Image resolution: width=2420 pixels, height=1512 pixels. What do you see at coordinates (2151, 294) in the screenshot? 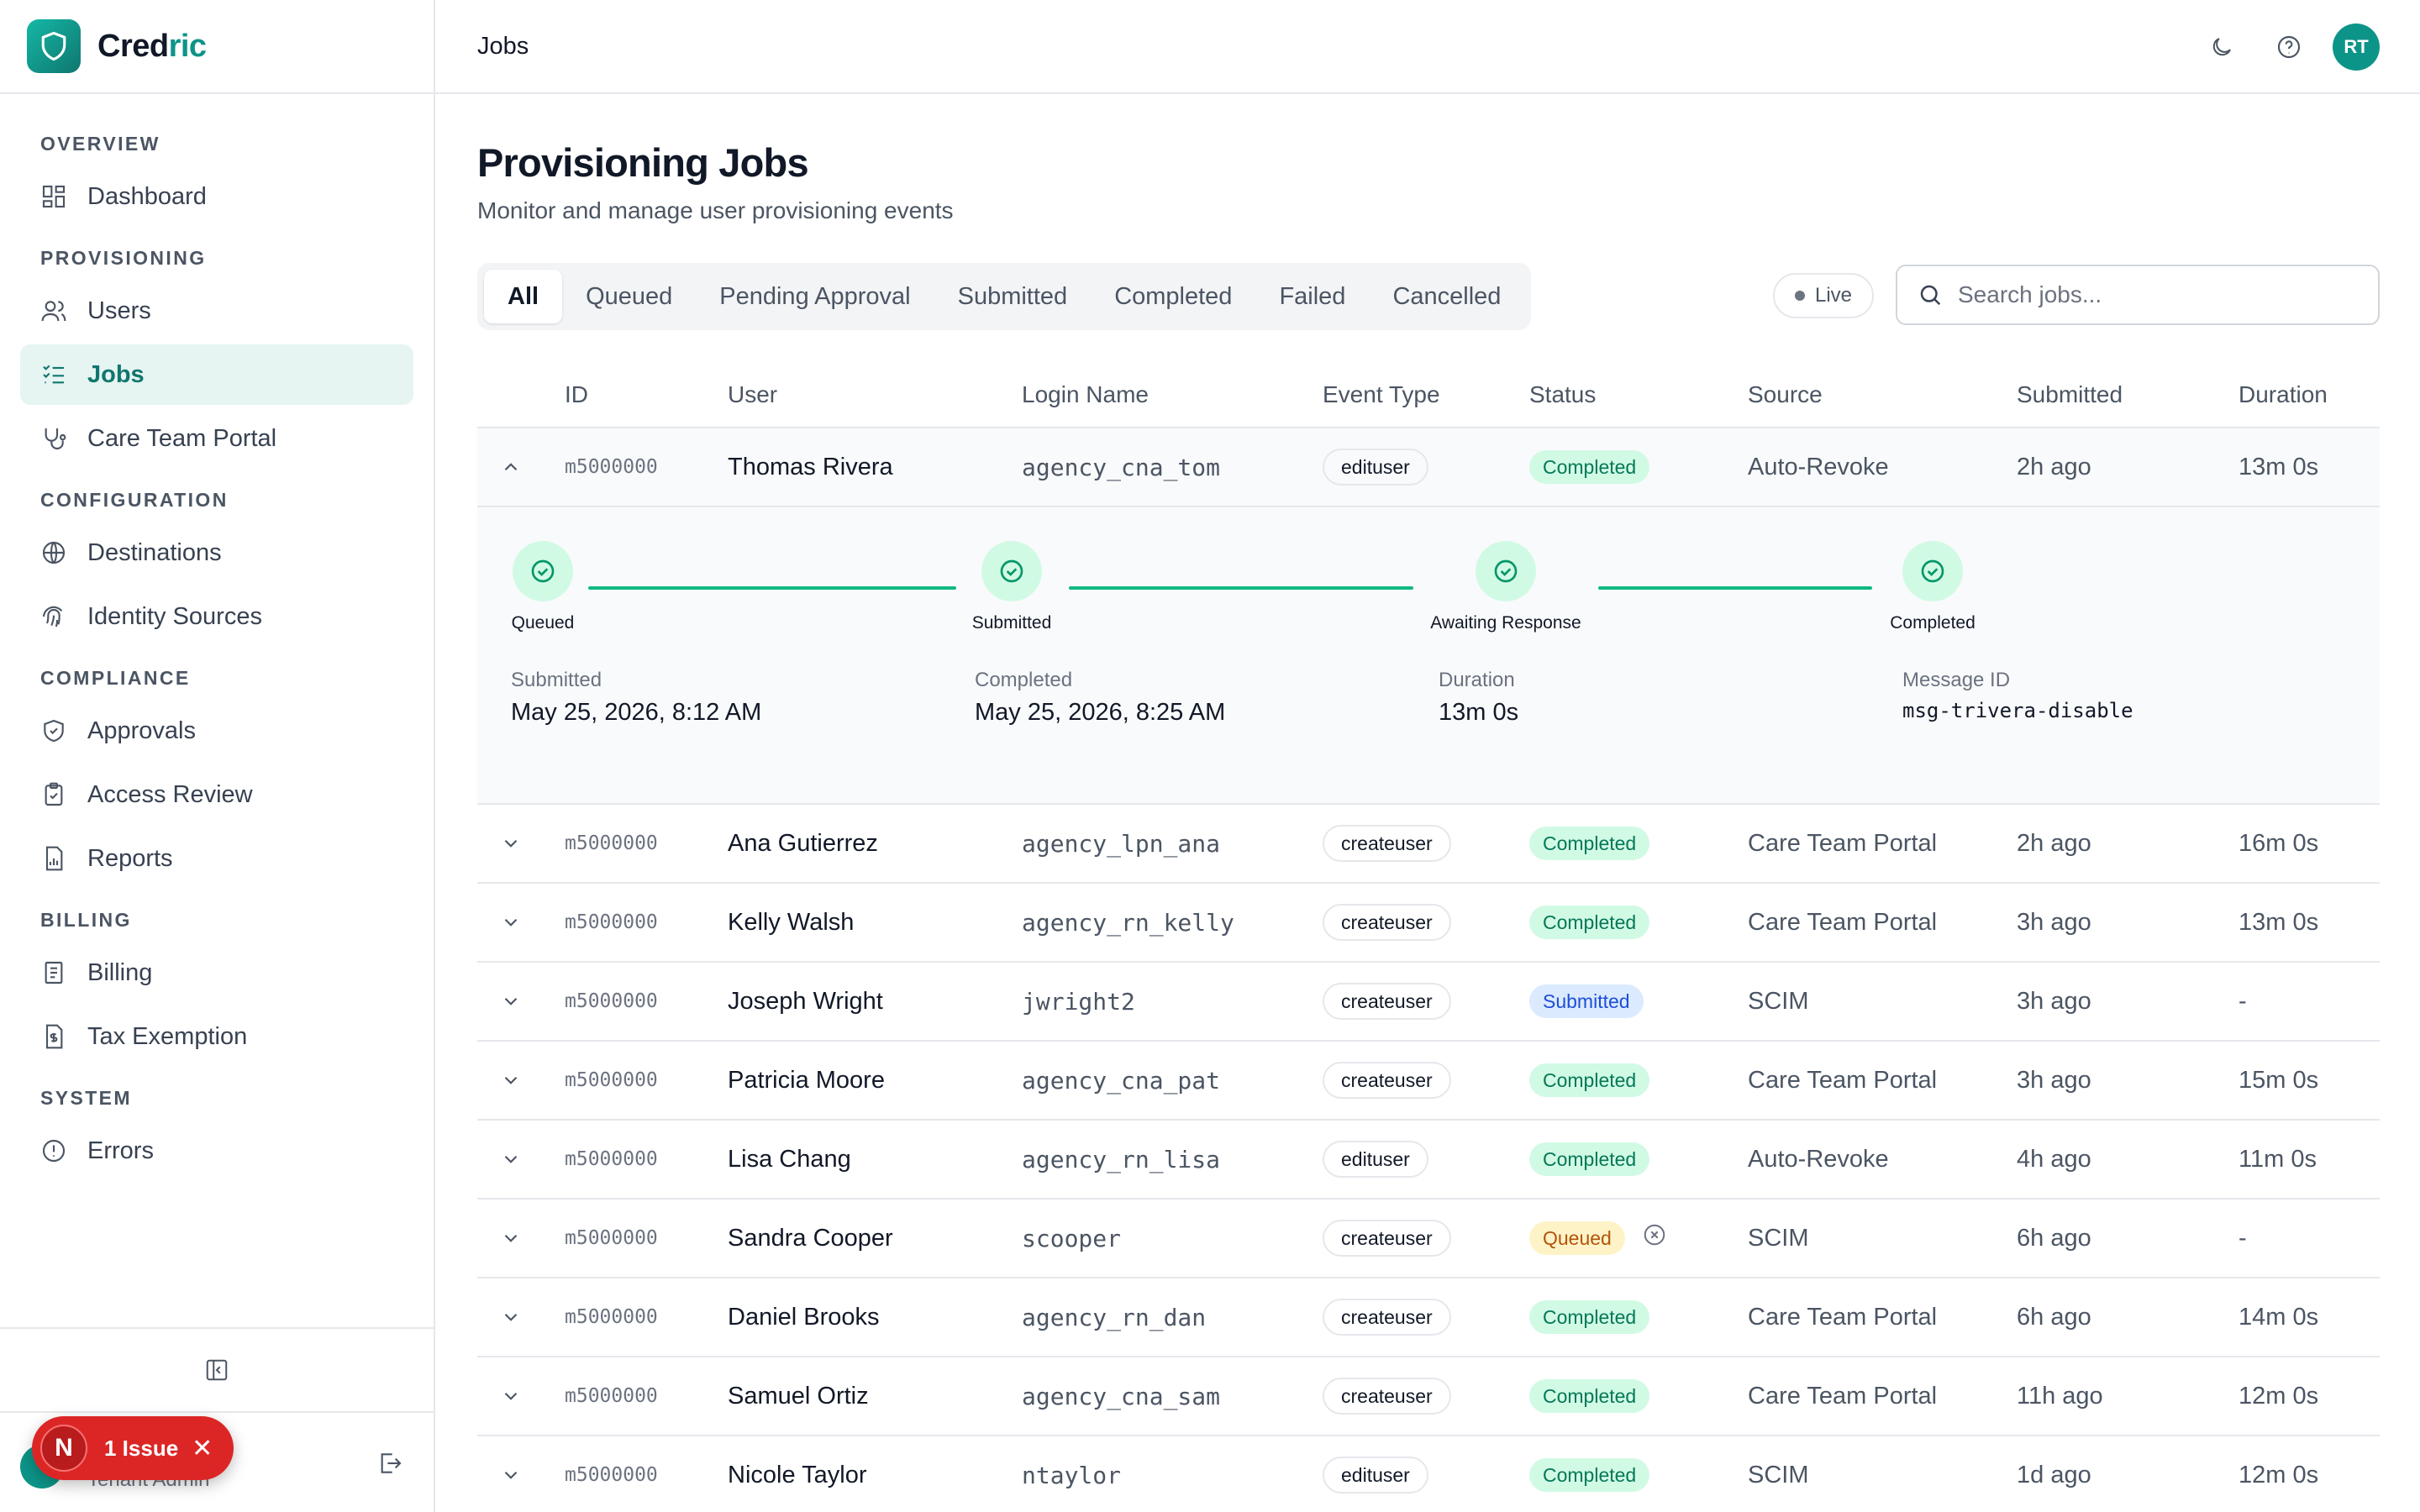
I see `search-input` at bounding box center [2151, 294].